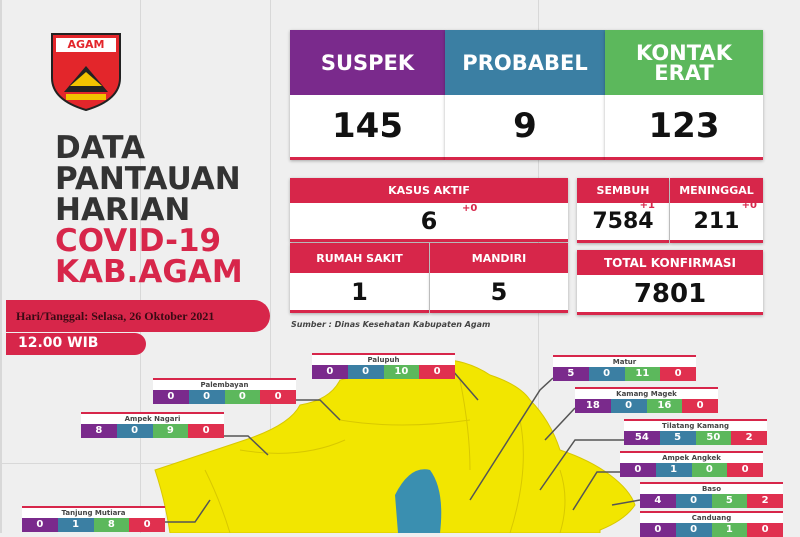 This screenshot has width=800, height=537. Describe the element at coordinates (716, 210) in the screenshot. I see `meninggal-card: MENINGGAL 211 +0` at that location.